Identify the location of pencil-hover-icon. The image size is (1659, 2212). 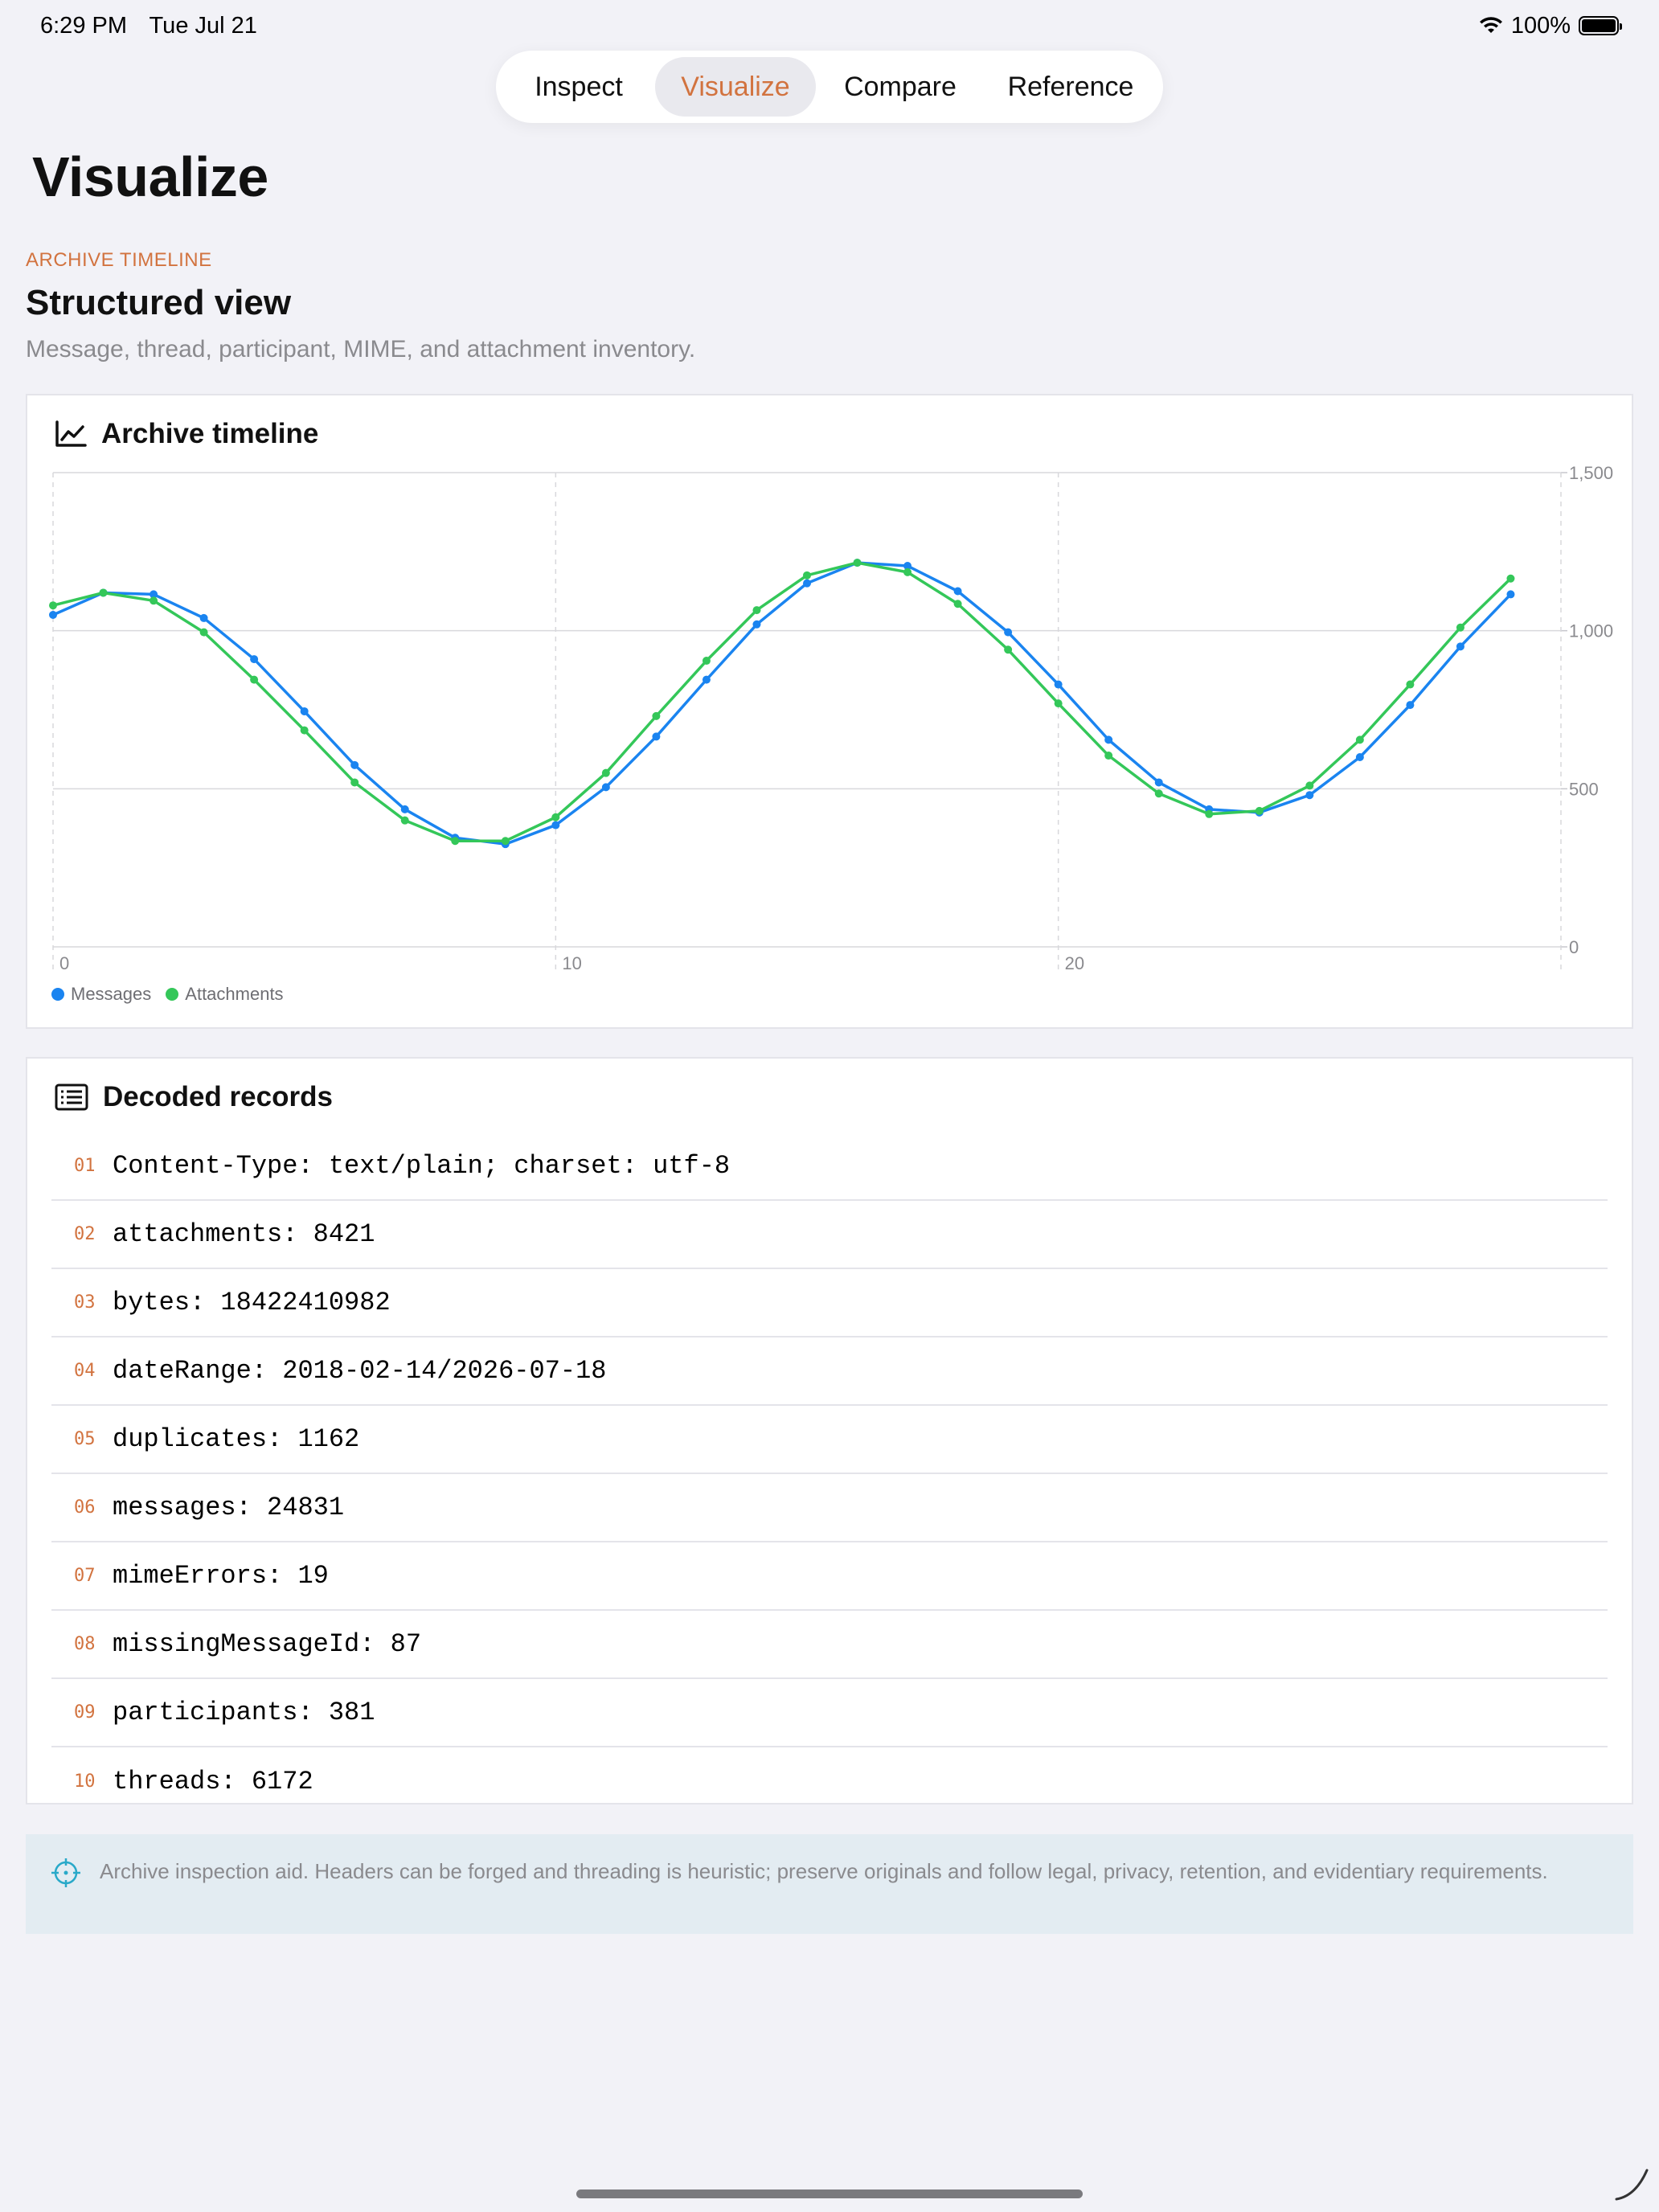
(1632, 2185).